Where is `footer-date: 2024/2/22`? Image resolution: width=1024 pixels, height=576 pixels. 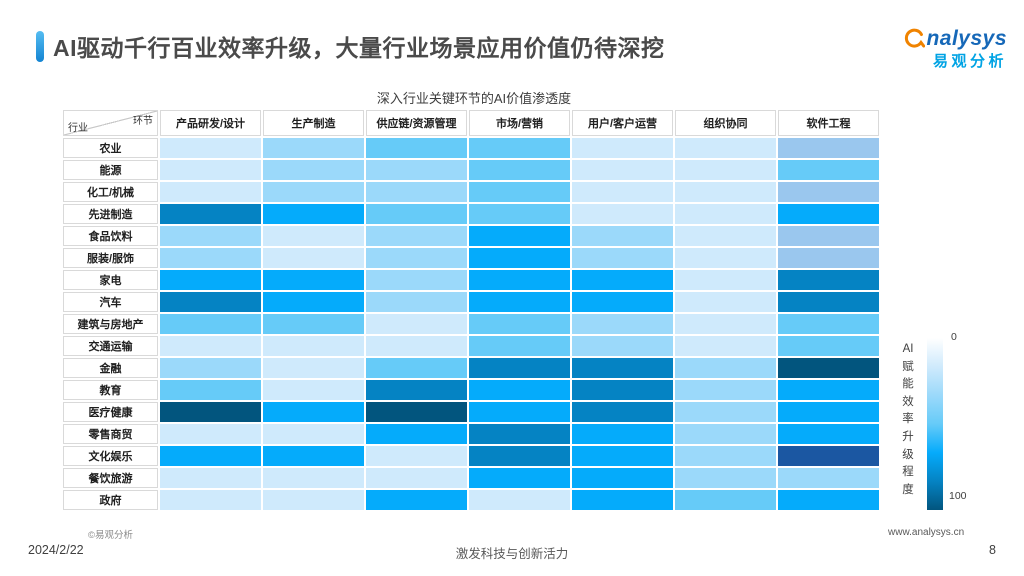
footer-date: 2024/2/22 is located at coordinates (56, 550).